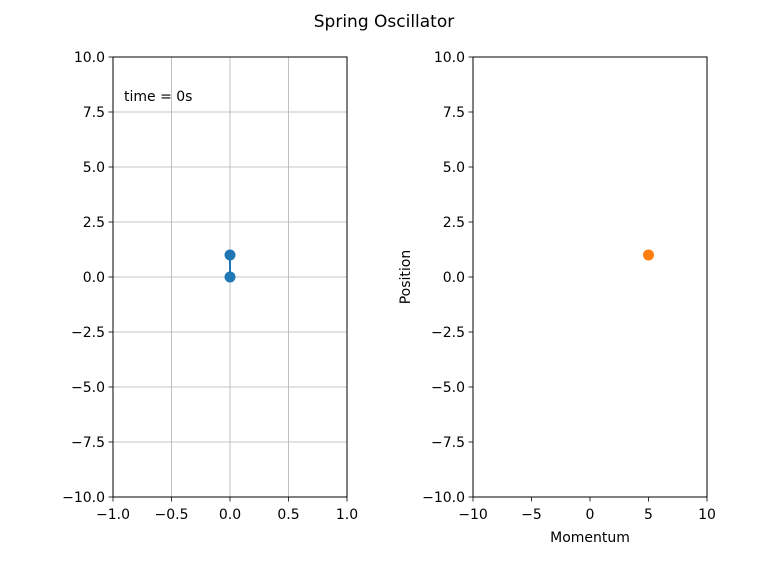 The width and height of the screenshot is (768, 576). What do you see at coordinates (113, 515) in the screenshot?
I see `x-tick-label: −1.0` at bounding box center [113, 515].